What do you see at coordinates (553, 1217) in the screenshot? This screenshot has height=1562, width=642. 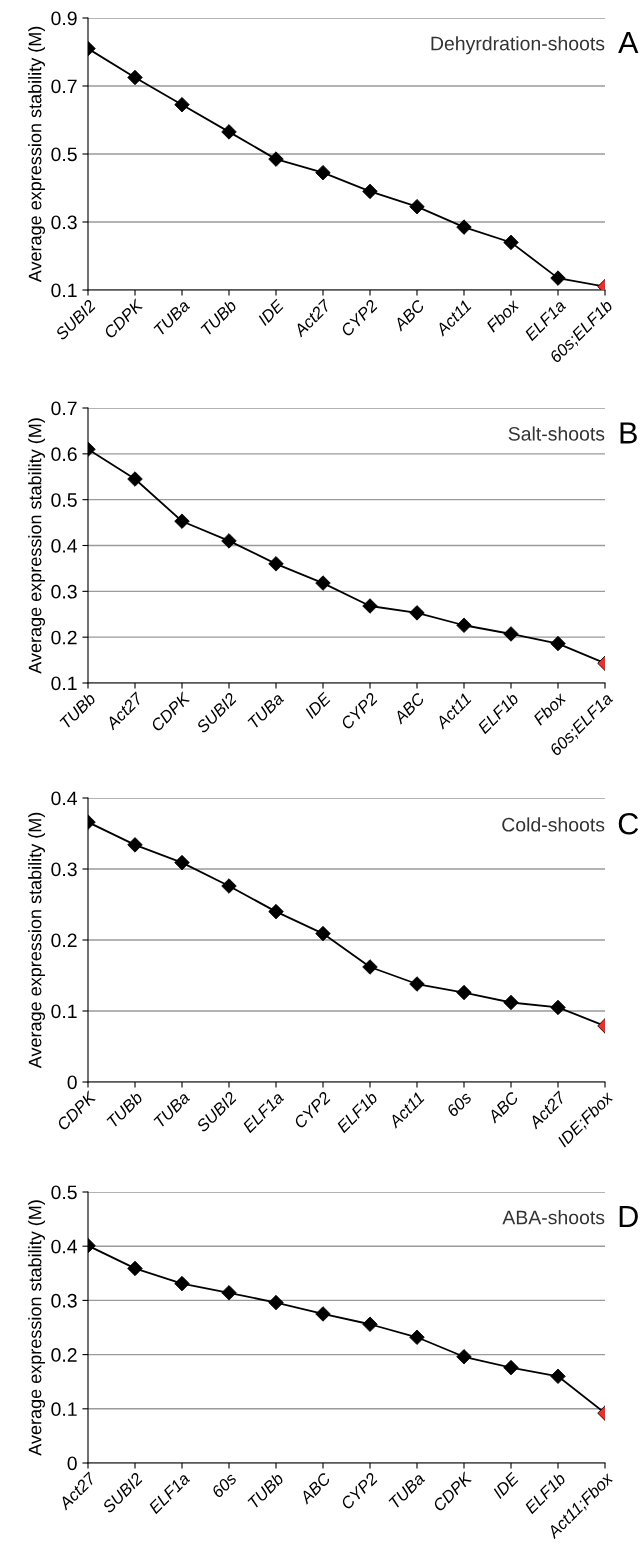 I see `annotation: ABA-shoots` at bounding box center [553, 1217].